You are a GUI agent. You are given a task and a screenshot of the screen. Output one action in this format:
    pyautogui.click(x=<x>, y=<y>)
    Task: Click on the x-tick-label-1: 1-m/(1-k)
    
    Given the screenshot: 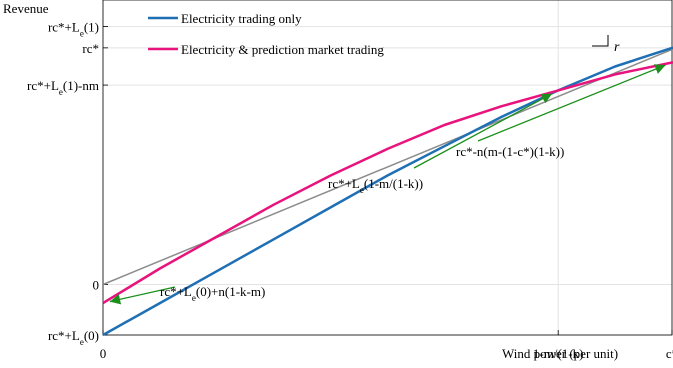 What is the action you would take?
    pyautogui.click(x=558, y=353)
    